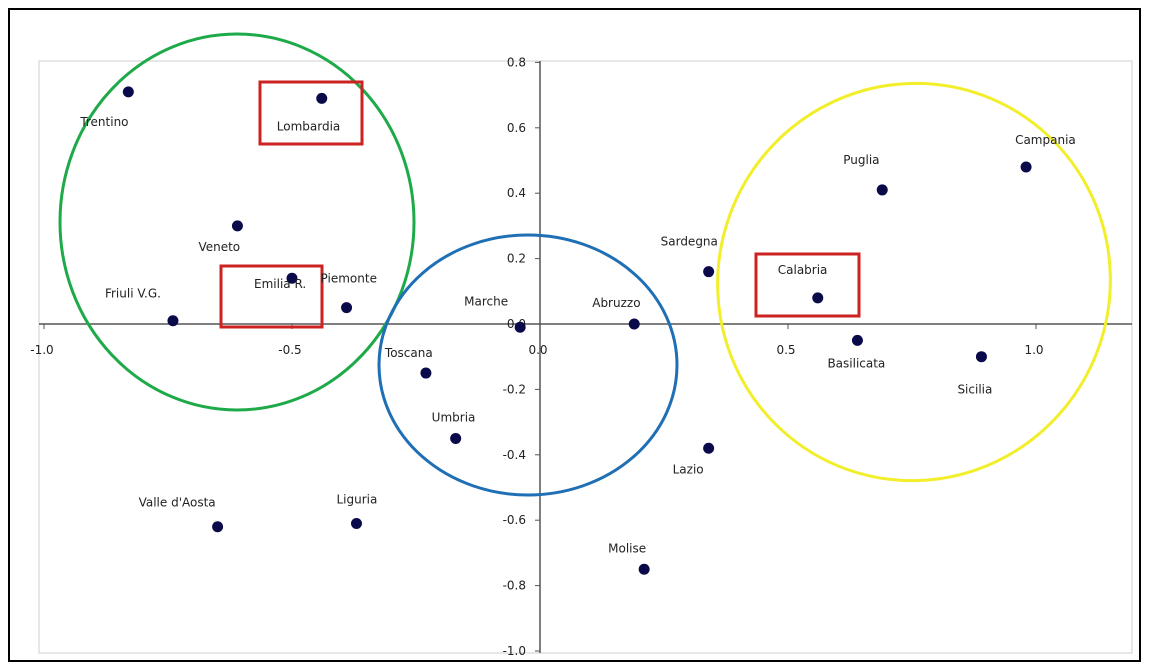 This screenshot has height=669, width=1149. I want to click on point-label: Molise, so click(627, 548).